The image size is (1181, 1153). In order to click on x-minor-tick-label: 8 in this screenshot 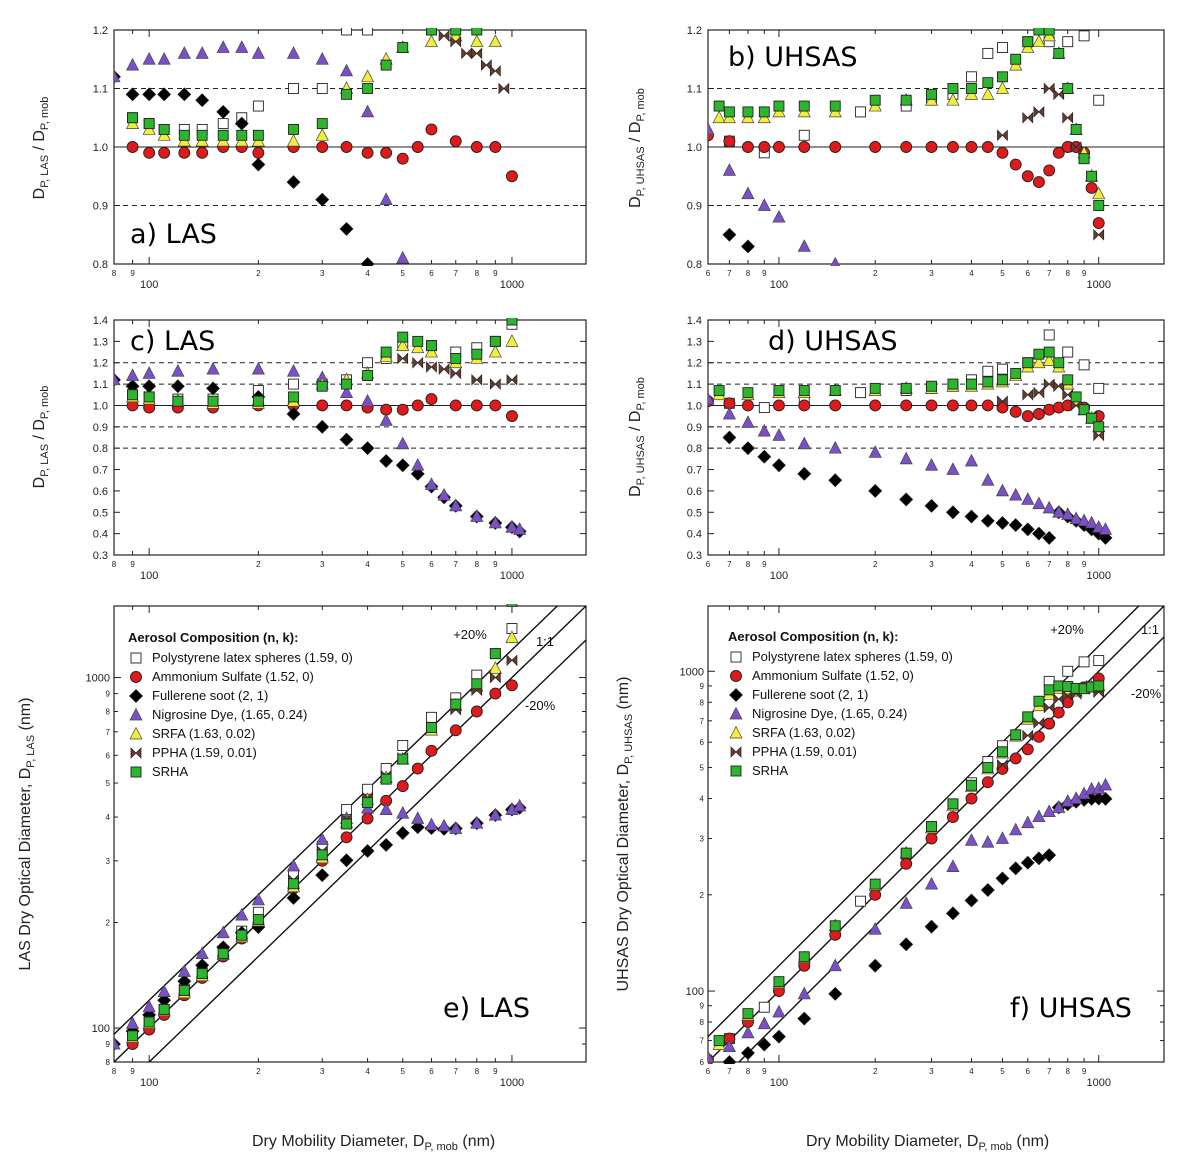, I will do `click(477, 564)`.